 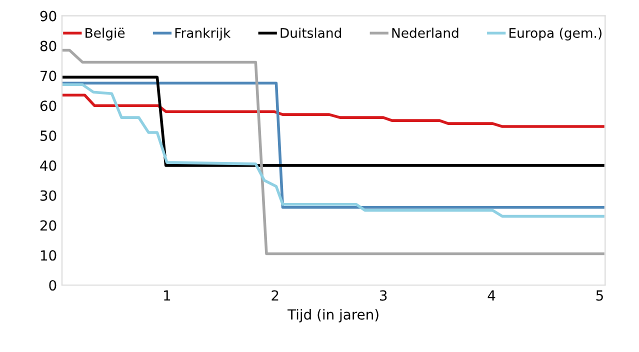 What do you see at coordinates (48, 76) in the screenshot?
I see `y-tick-label: 70` at bounding box center [48, 76].